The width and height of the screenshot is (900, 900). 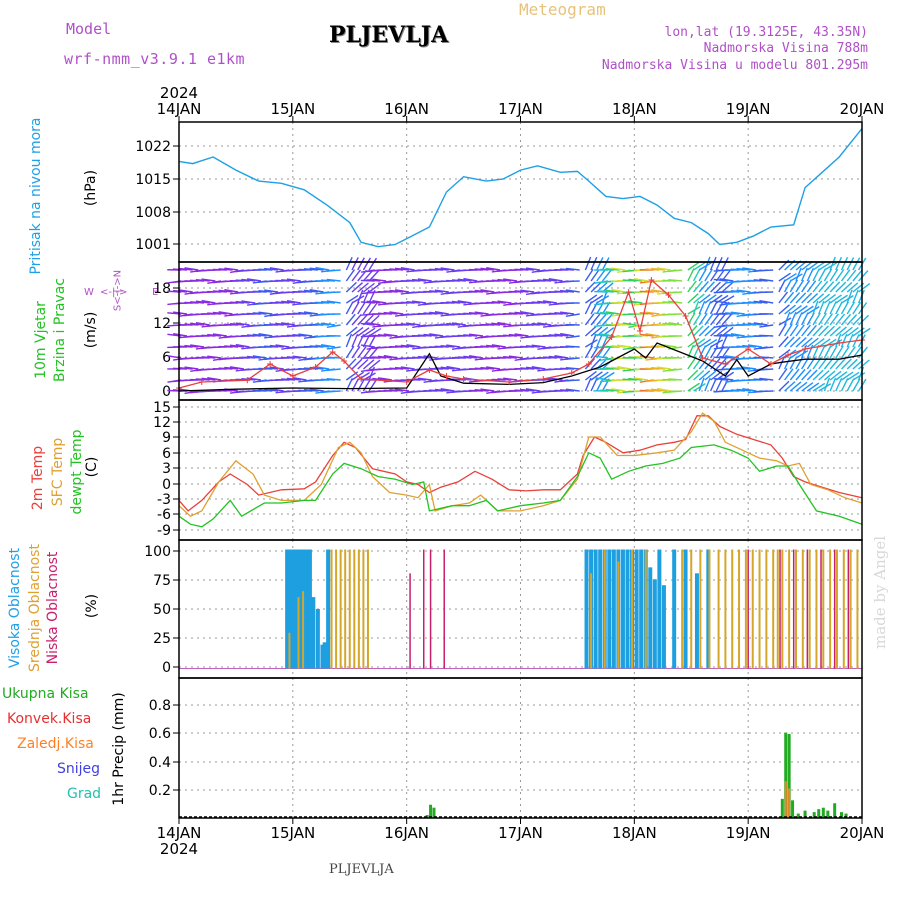 What do you see at coordinates (785, 799) in the screenshot?
I see `precip-bar-conv` at bounding box center [785, 799].